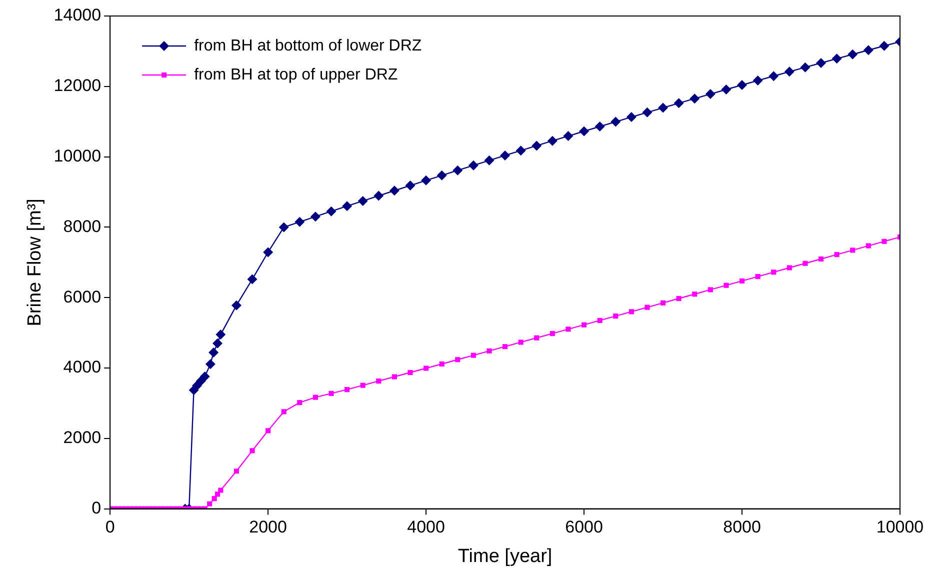 The image size is (930, 578). Describe the element at coordinates (584, 527) in the screenshot. I see `x-tick-label: 6000` at that location.